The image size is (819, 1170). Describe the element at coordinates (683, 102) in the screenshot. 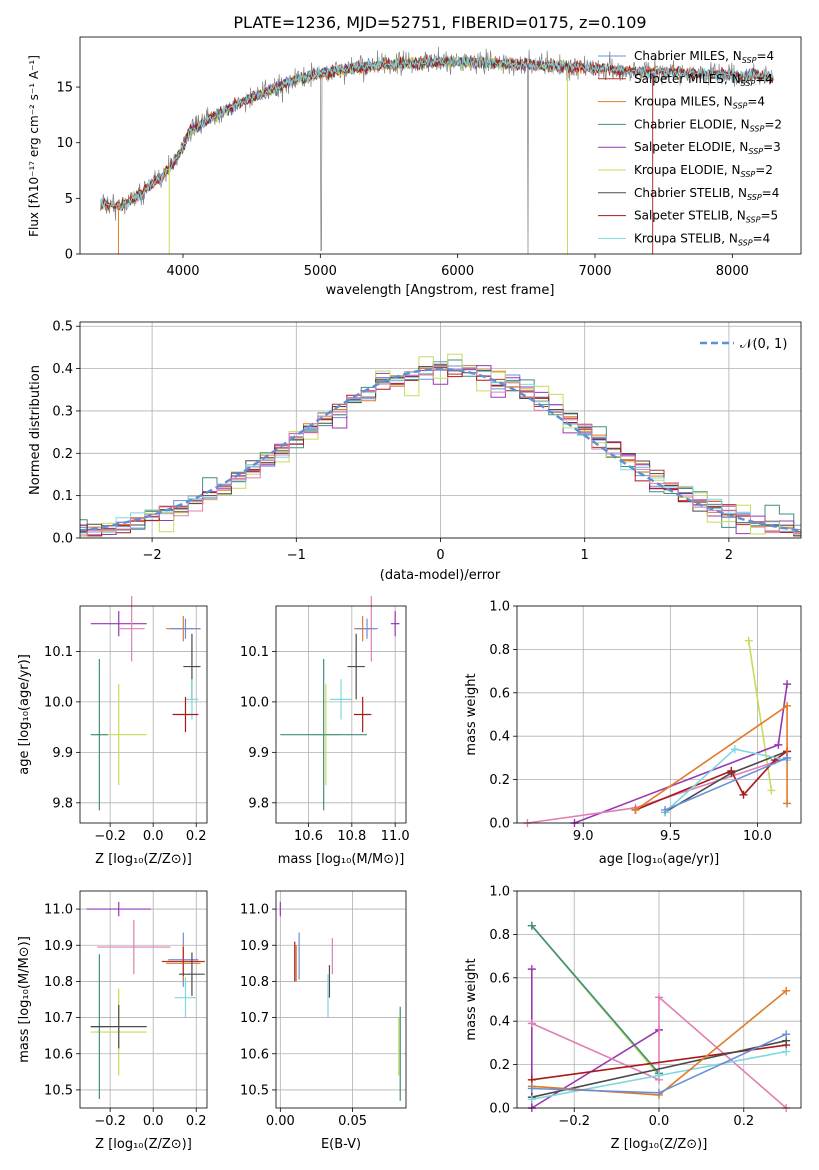

I see `legend-label-main: Kroupa MILES, N` at that location.